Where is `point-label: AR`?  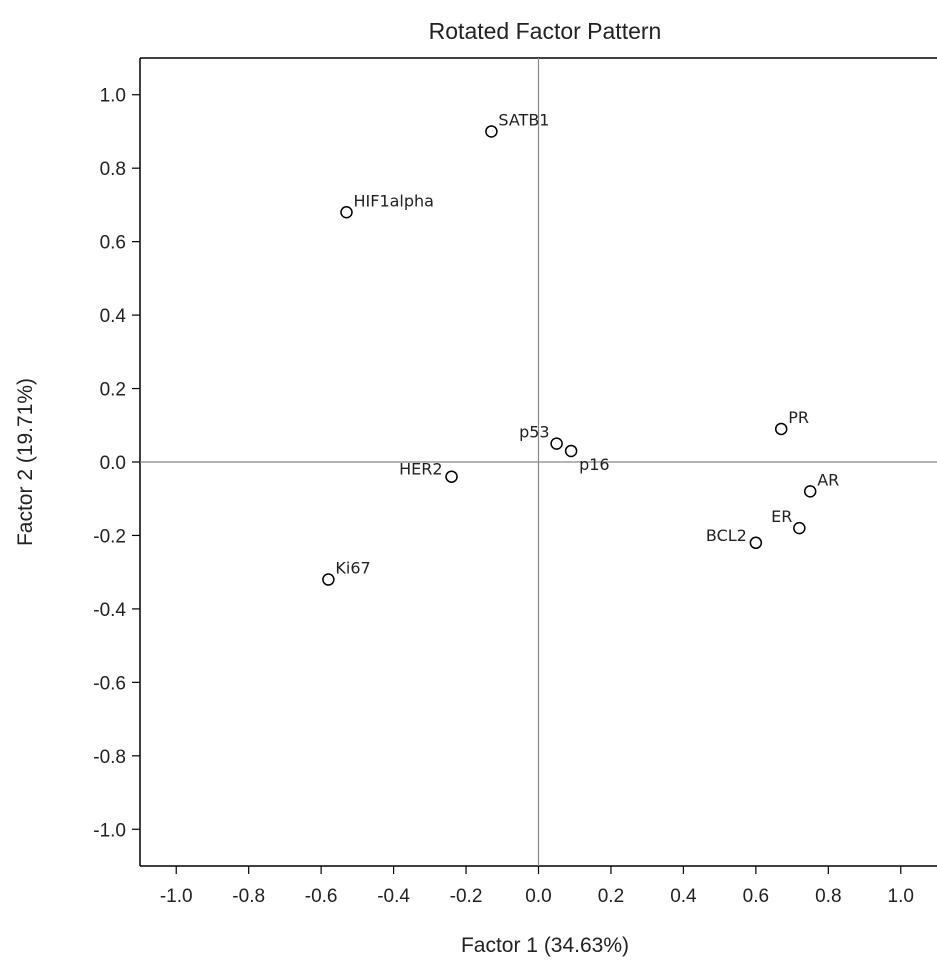
point-label: AR is located at coordinates (828, 479).